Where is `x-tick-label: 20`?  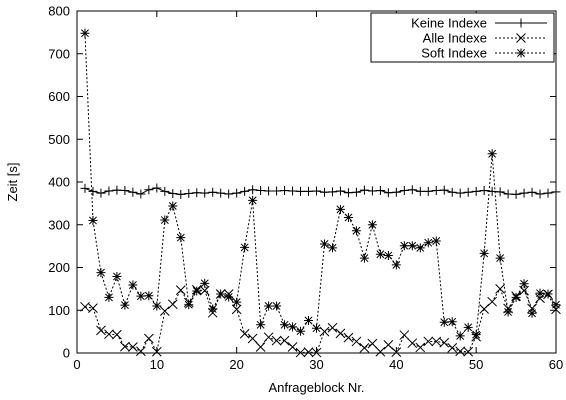
x-tick-label: 20 is located at coordinates (236, 364).